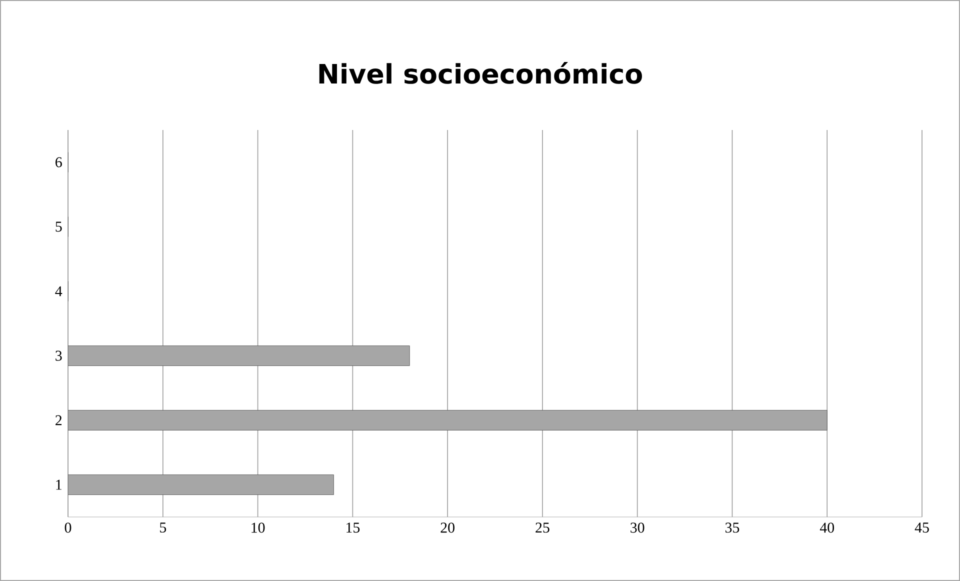  I want to click on x-tick-label: 10, so click(258, 527).